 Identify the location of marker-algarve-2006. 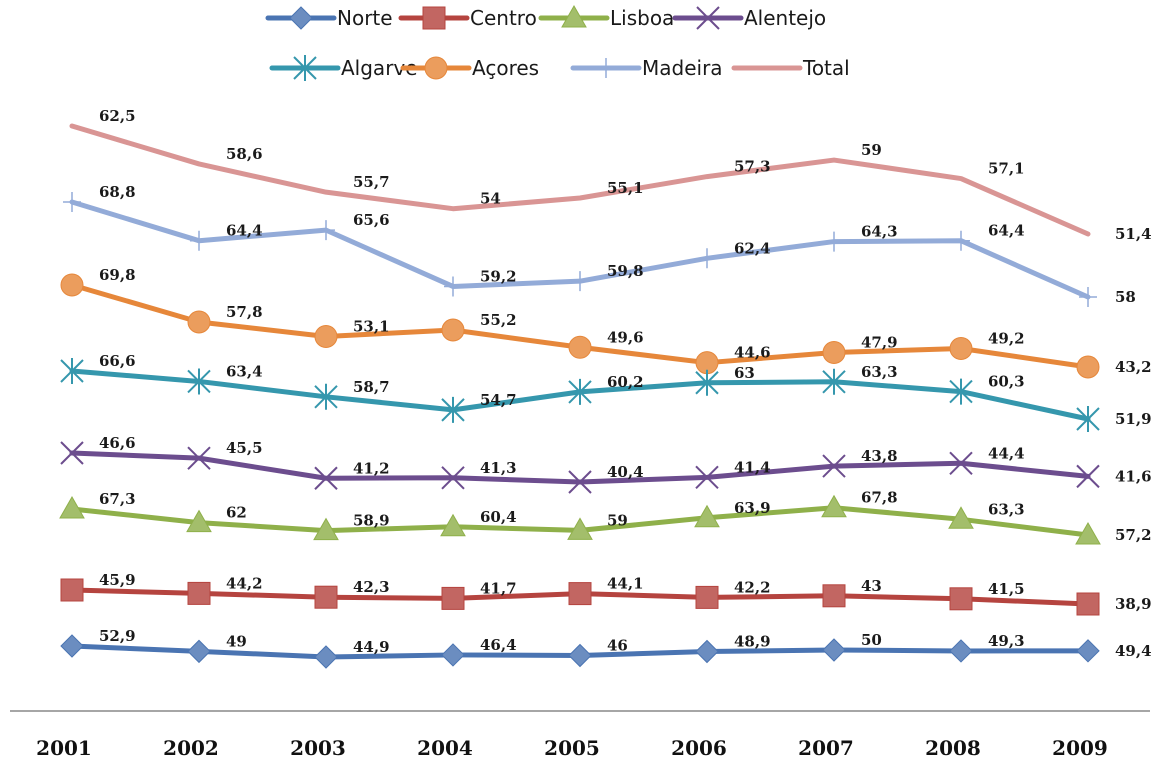
(707, 382).